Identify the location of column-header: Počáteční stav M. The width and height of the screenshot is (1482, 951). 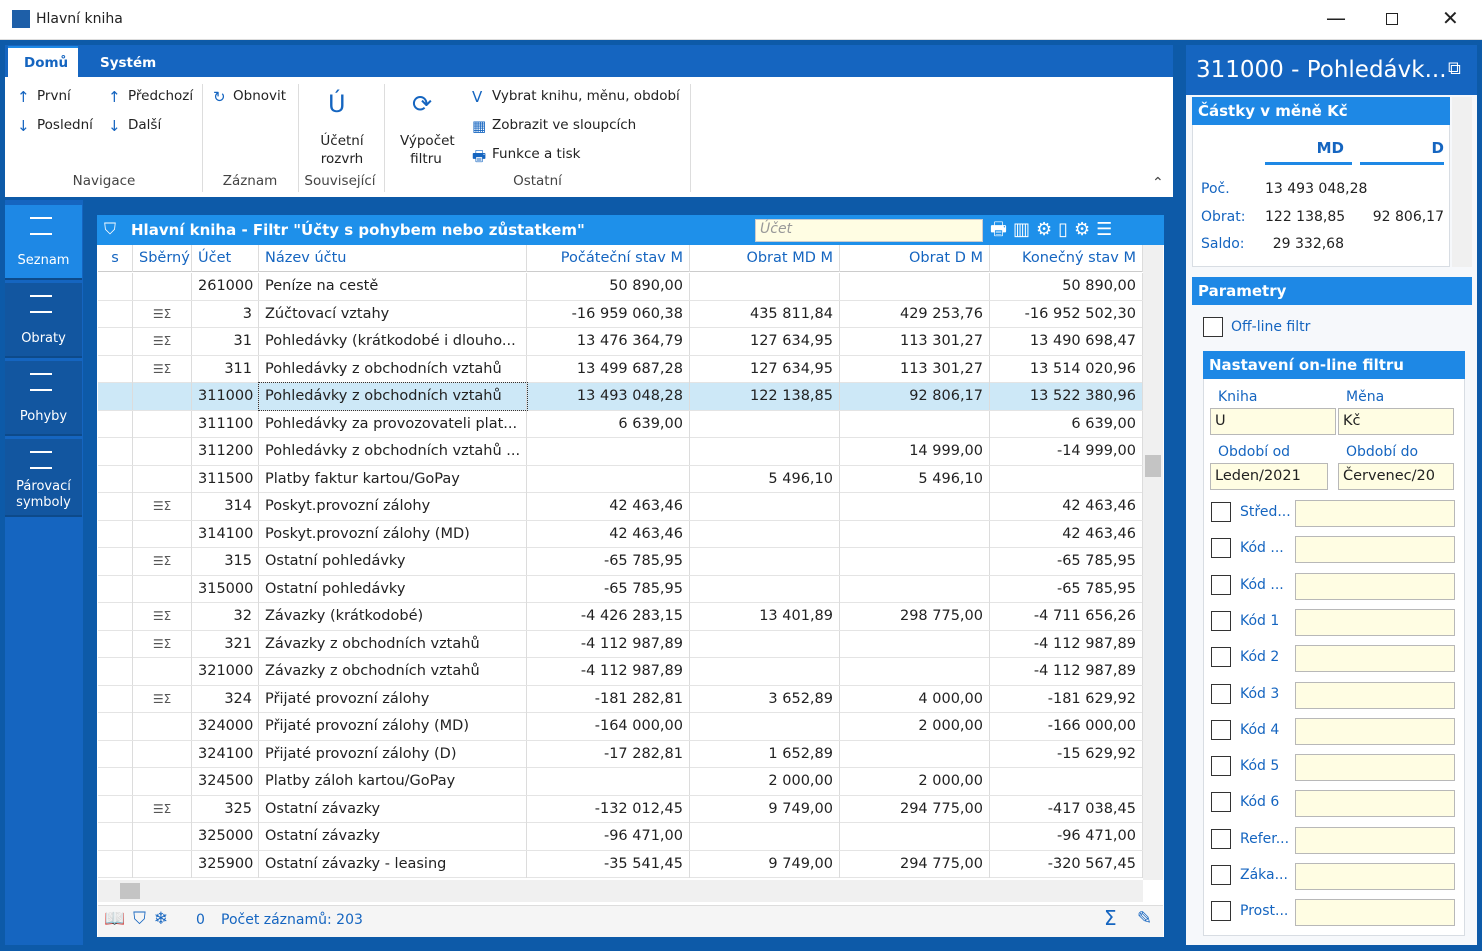
(608, 258).